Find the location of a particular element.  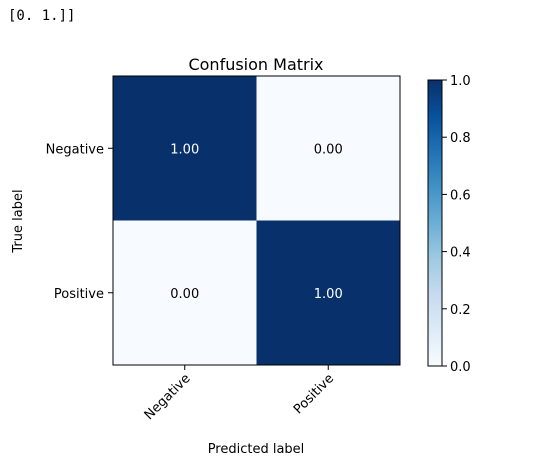

heatmap-cell-r1-c1 is located at coordinates (328, 292).